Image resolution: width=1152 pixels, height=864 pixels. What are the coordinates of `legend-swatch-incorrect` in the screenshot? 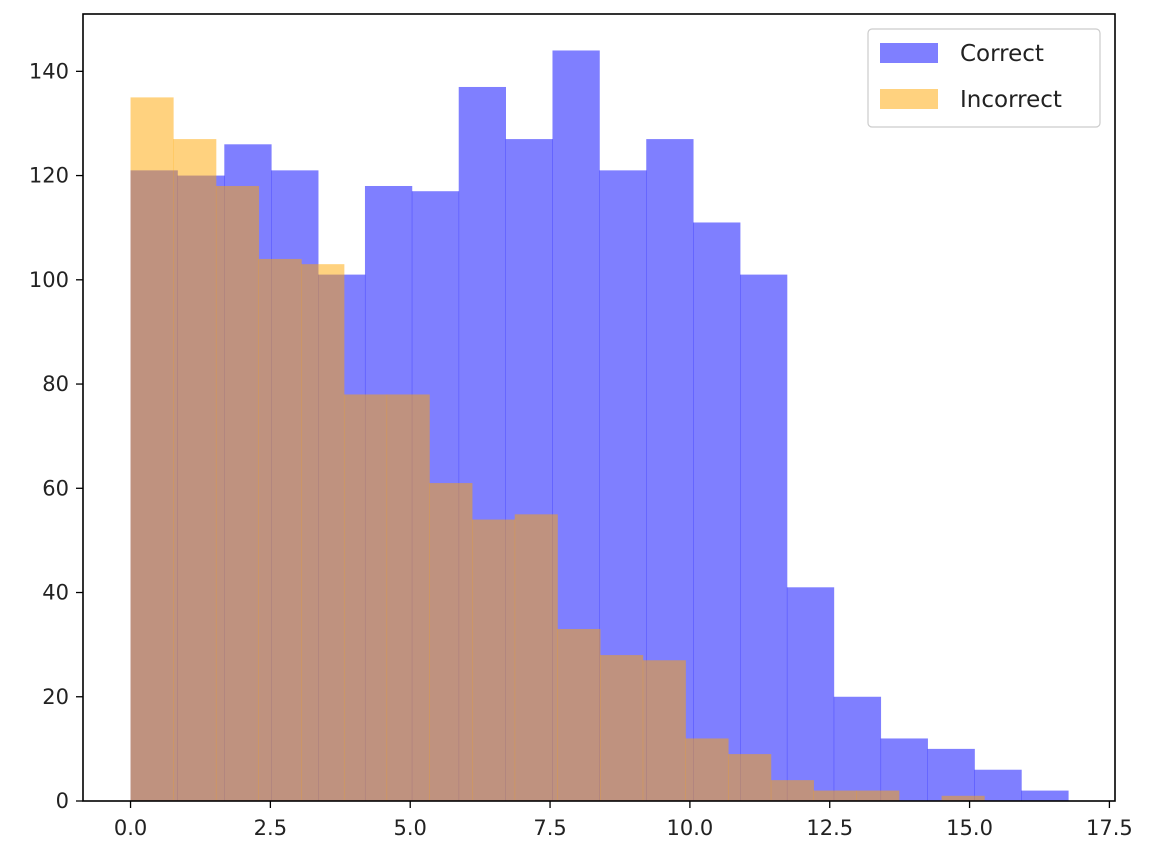 It's located at (909, 99).